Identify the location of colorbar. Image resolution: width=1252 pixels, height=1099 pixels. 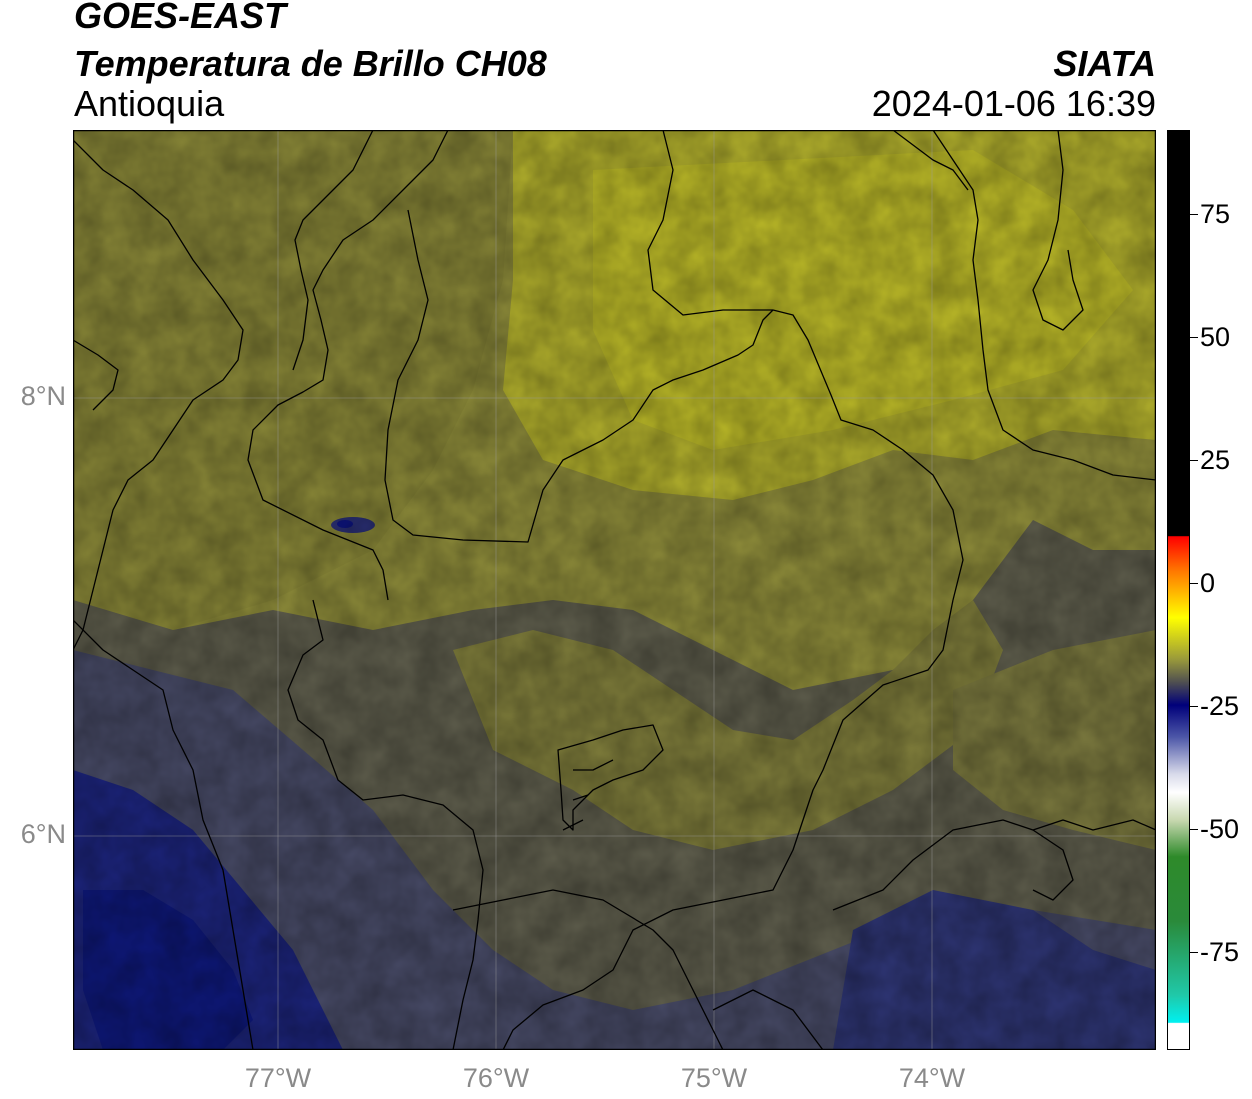
(1178, 590).